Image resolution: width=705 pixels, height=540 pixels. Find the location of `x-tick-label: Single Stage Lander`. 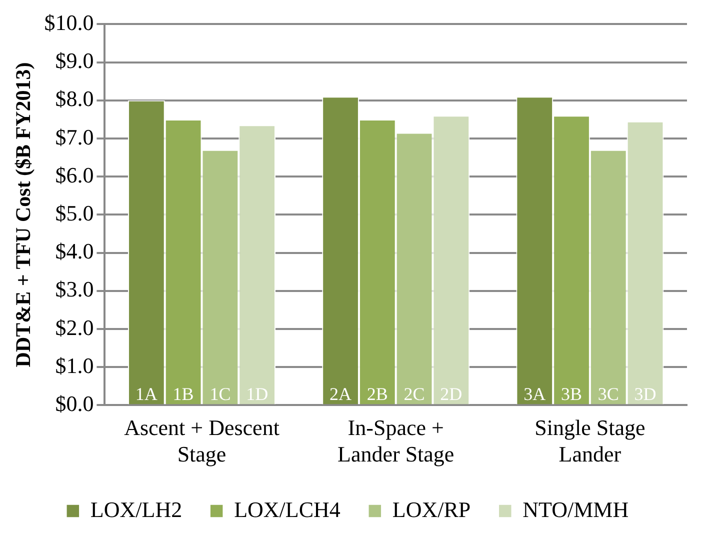

x-tick-label: Single Stage Lander is located at coordinates (590, 441).